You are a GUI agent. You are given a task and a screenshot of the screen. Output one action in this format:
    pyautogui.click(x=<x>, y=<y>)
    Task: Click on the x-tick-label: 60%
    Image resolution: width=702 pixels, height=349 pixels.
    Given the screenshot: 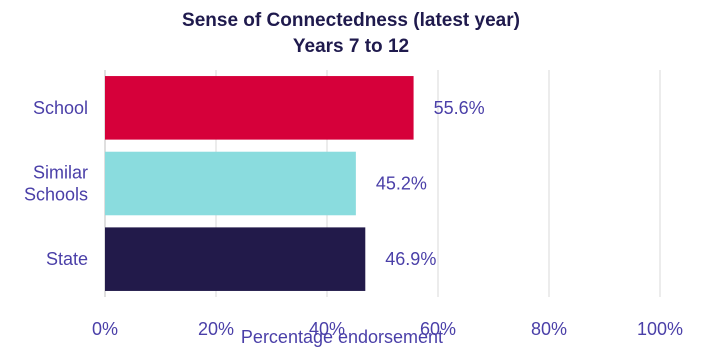 What is the action you would take?
    pyautogui.click(x=438, y=329)
    